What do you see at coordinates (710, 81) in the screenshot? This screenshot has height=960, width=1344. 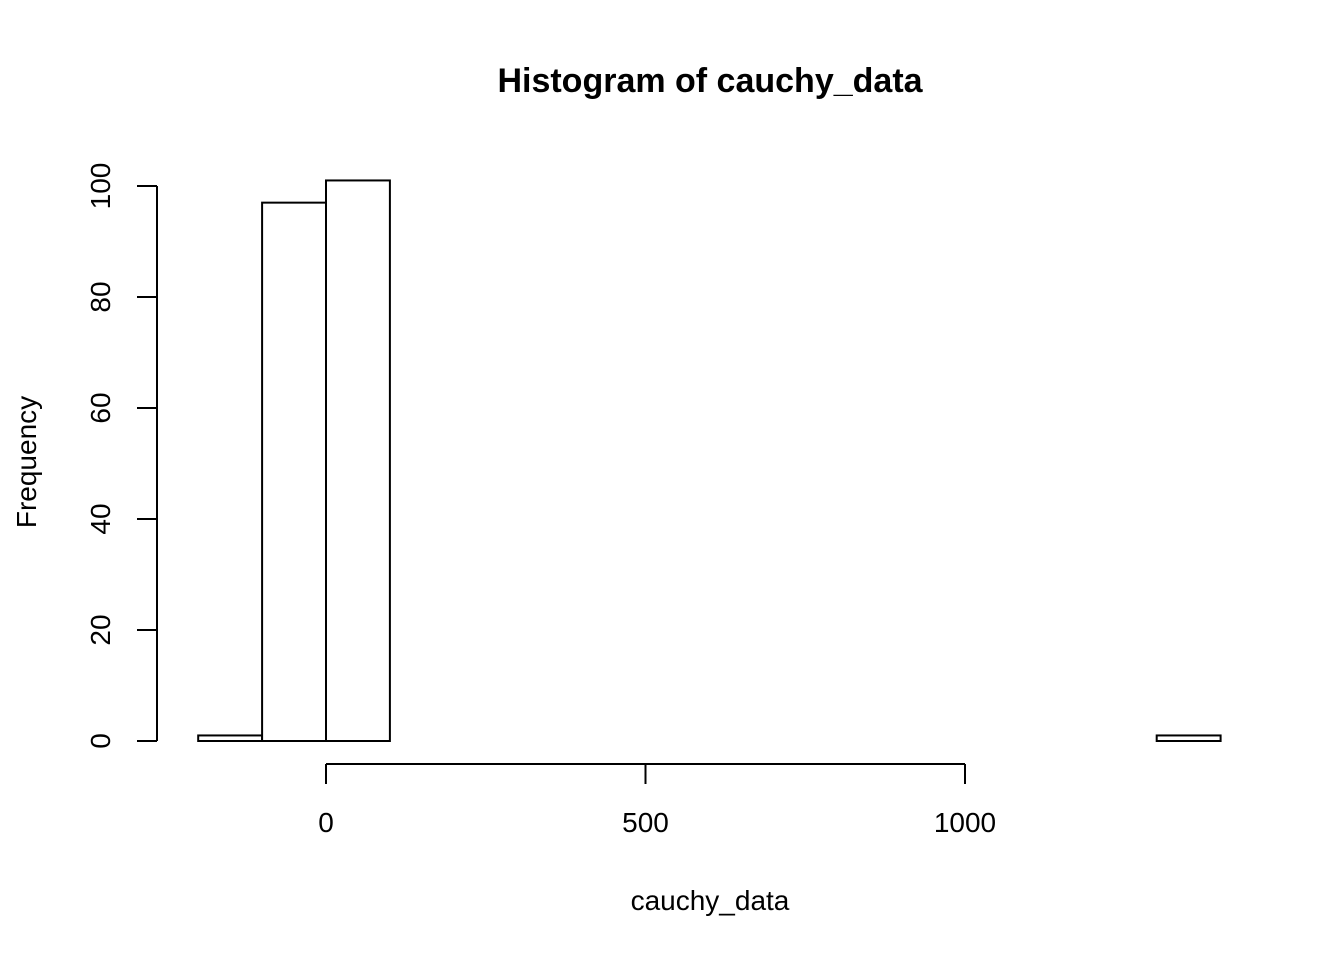 I see `chart-title: Histogram of cauchy_data` at bounding box center [710, 81].